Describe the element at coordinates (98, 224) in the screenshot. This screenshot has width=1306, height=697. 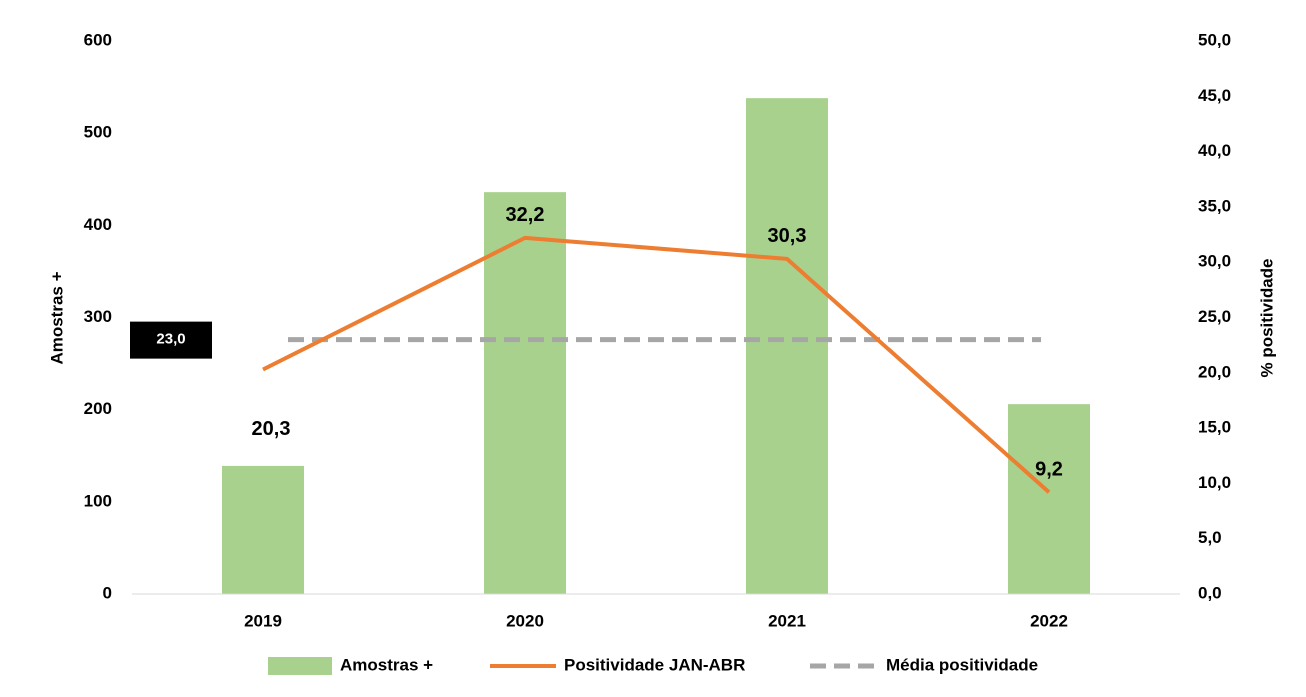
I see `y-tick-label: 400` at that location.